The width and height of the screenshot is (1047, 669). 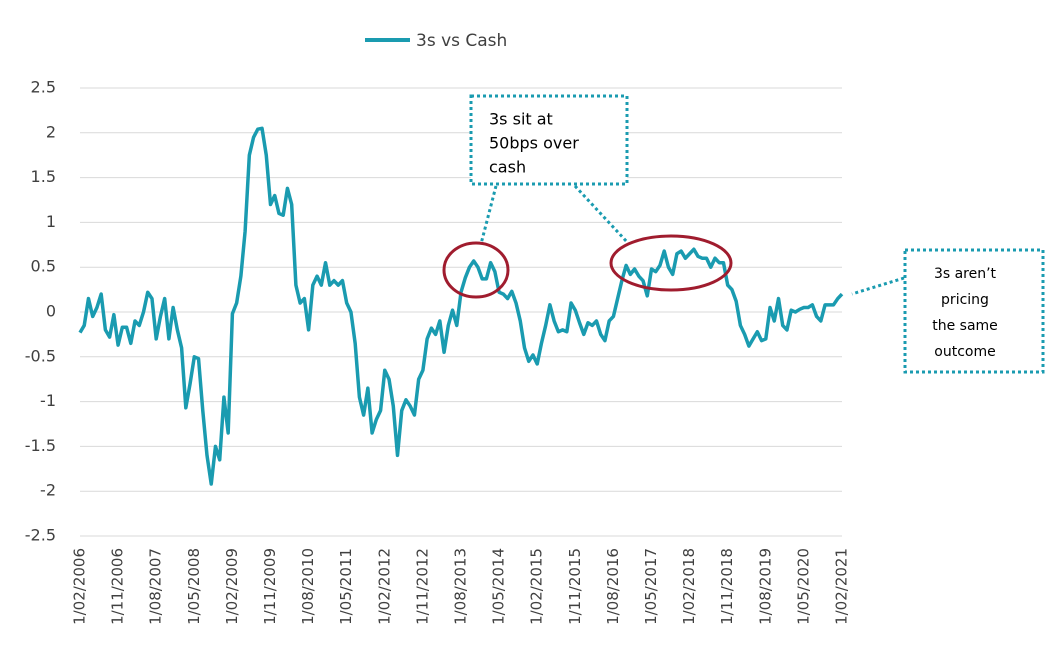 What do you see at coordinates (964, 352) in the screenshot?
I see `annotation-text: outcome` at bounding box center [964, 352].